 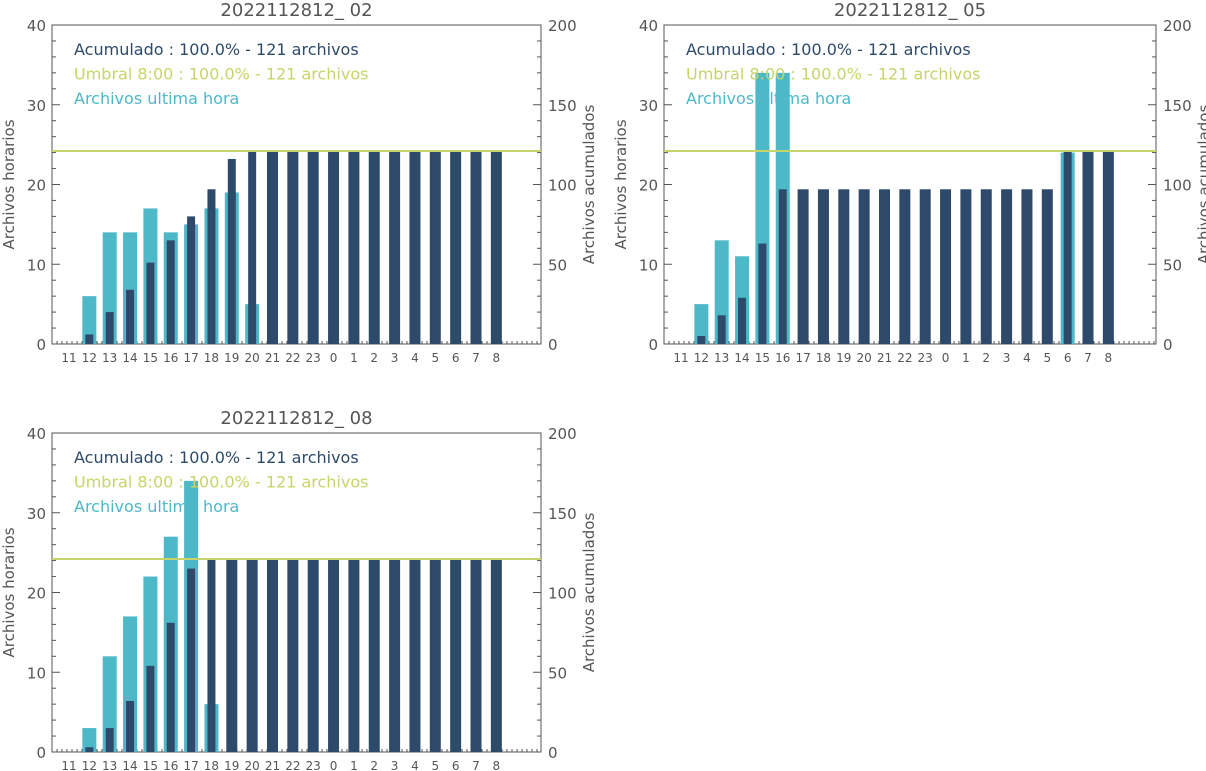 I want to click on x-tick-label: 22, so click(x=292, y=358).